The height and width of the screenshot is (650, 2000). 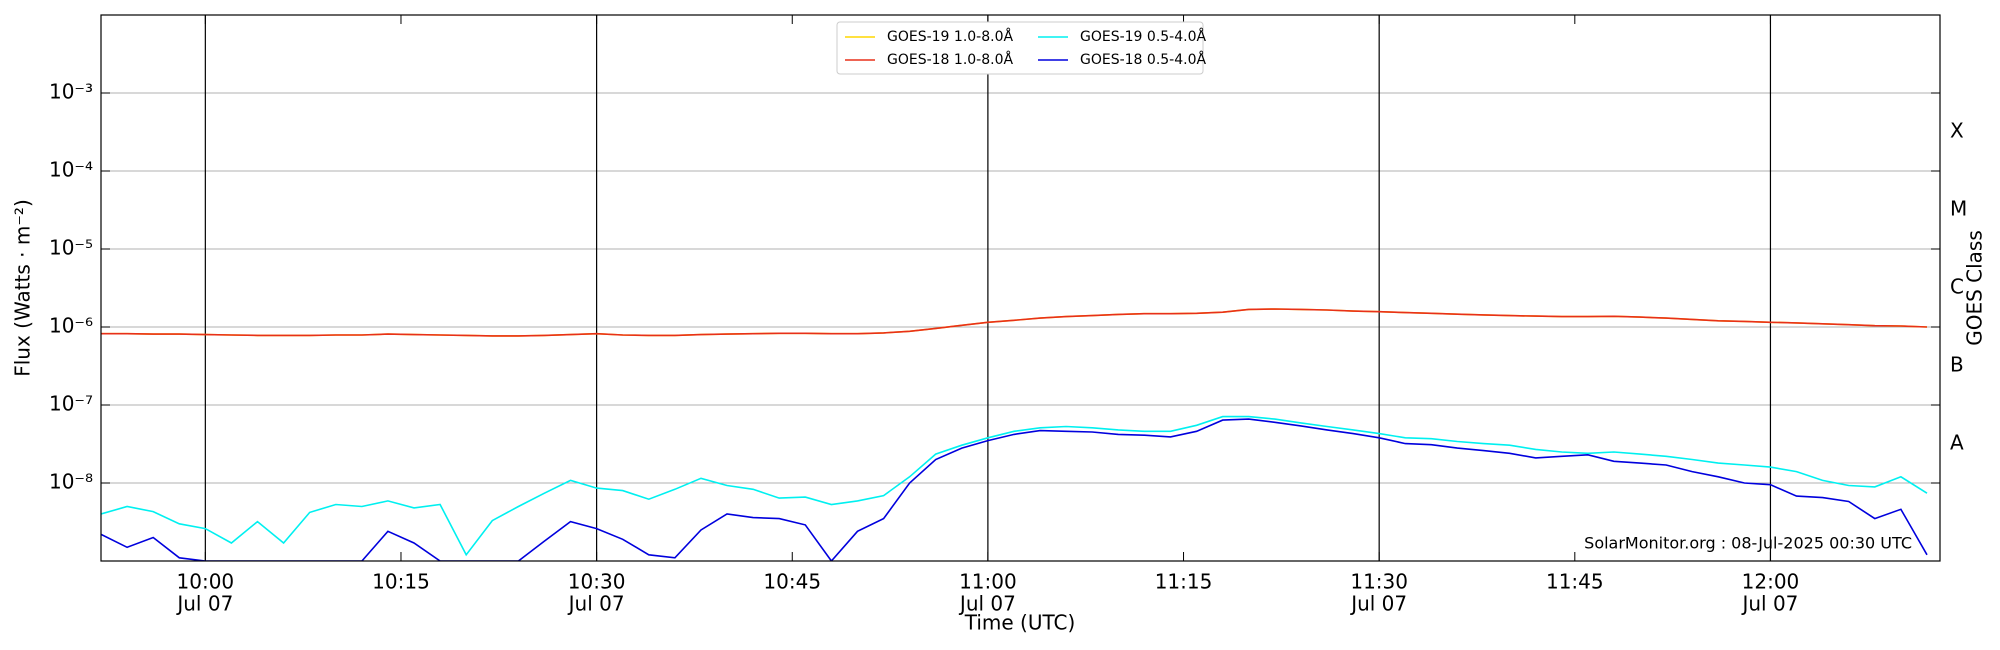 I want to click on x-tick-label: 12:00, so click(x=1771, y=582).